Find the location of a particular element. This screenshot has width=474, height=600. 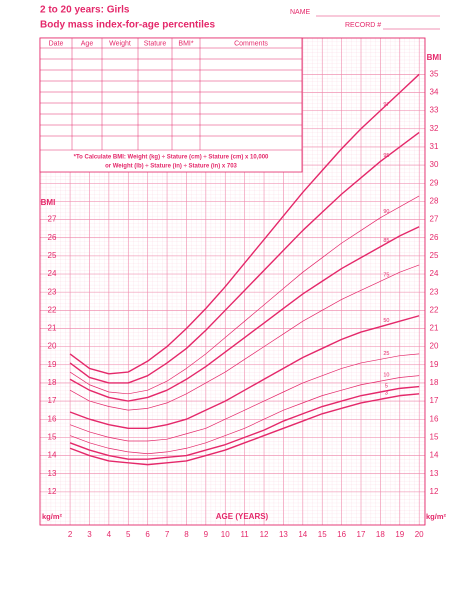

x-tick-label: 2 is located at coordinates (70, 534).